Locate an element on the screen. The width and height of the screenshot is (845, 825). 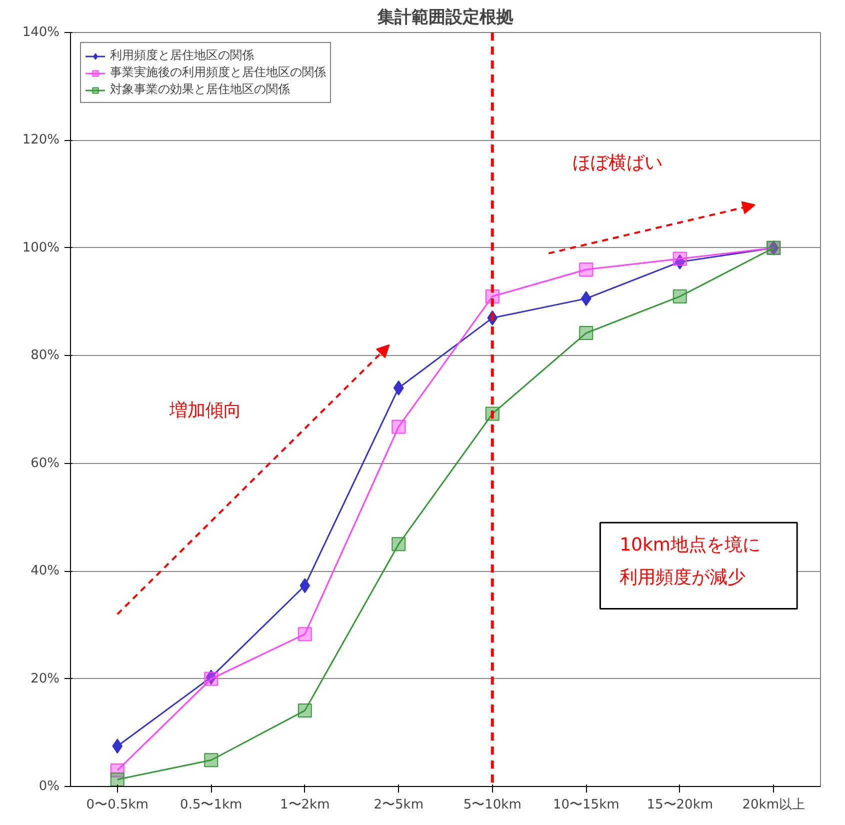
legend-label: 利用頻度と居住地区の関係 is located at coordinates (182, 55).